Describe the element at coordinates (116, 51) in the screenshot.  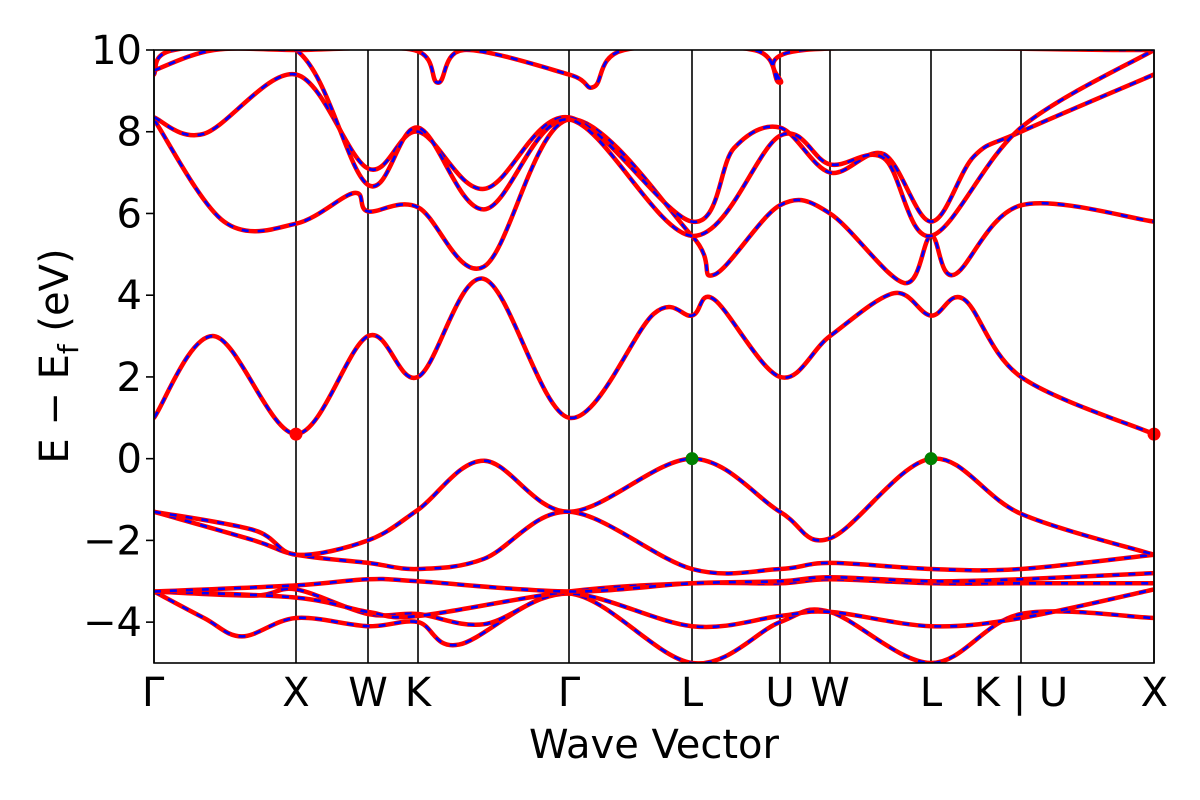
I see `y-tick-label: 10` at that location.